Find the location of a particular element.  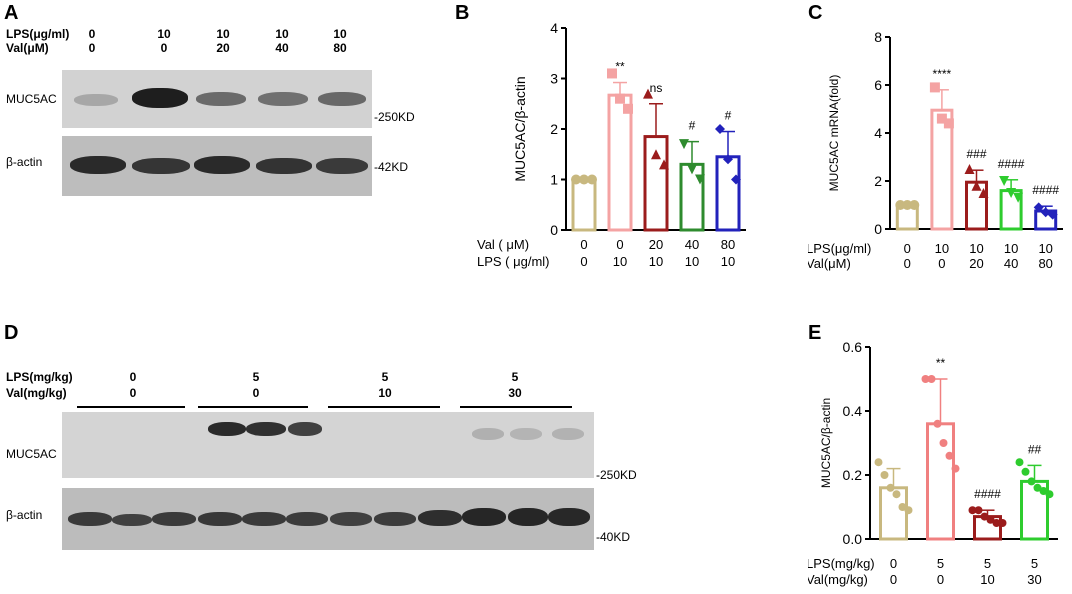

significance-label: ** is located at coordinates (620, 67).